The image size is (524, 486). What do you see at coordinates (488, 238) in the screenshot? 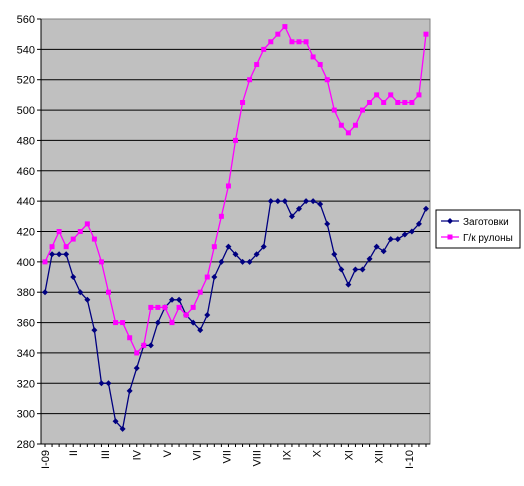
I see `legend-label: Г/к рулоны` at bounding box center [488, 238].